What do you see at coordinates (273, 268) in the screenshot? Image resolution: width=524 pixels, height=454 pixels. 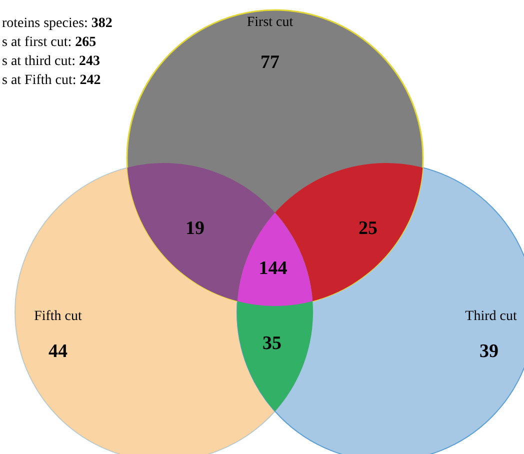 I see `text: 144` at bounding box center [273, 268].